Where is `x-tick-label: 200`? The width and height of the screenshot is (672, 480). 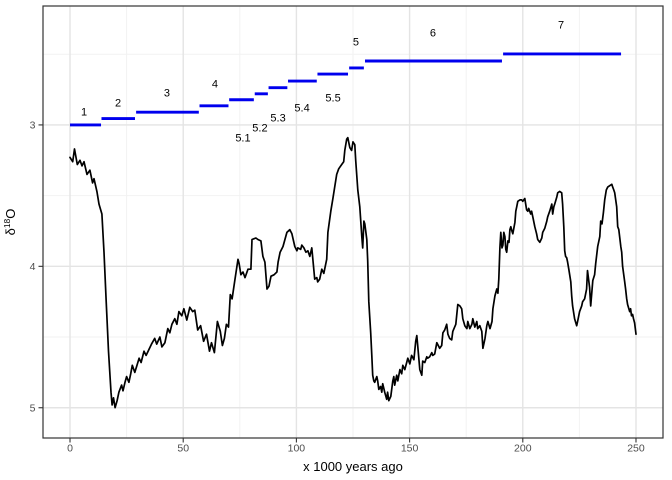 x-tick-label: 200 is located at coordinates (523, 449).